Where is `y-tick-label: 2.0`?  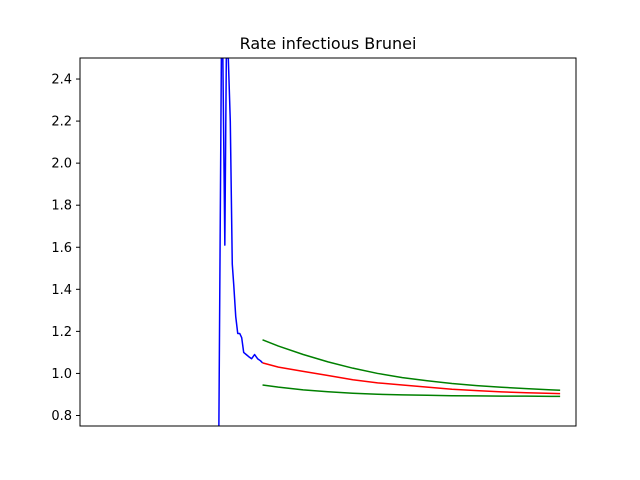 y-tick-label: 2.0 is located at coordinates (61, 164).